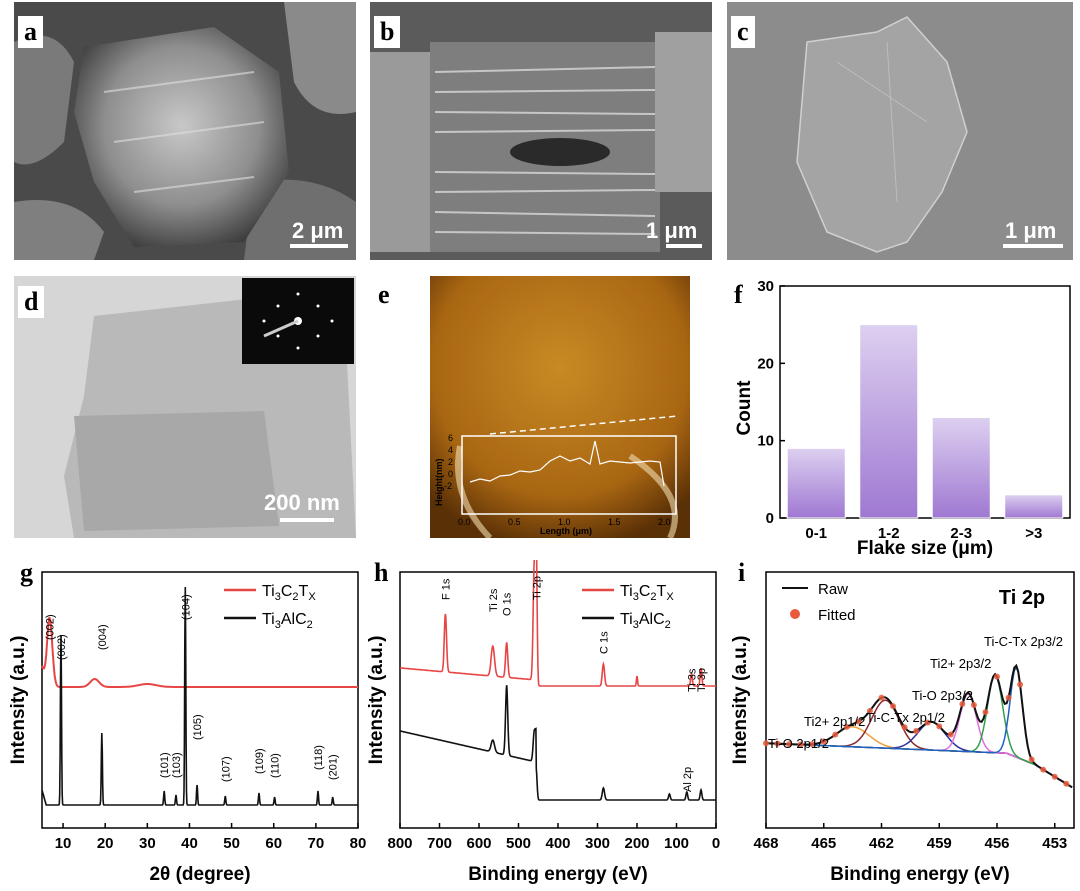 This screenshot has width=1080, height=891. Describe the element at coordinates (185, 407) in the screenshot. I see `panel-d-tem-image: d 200 nm` at that location.